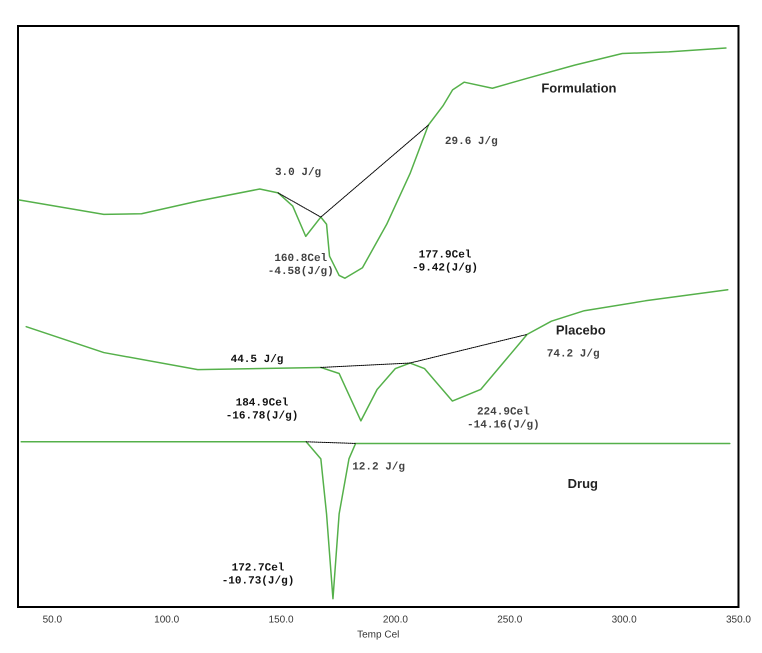  Describe the element at coordinates (257, 360) in the screenshot. I see `annotation: 44.5 J/g` at that location.